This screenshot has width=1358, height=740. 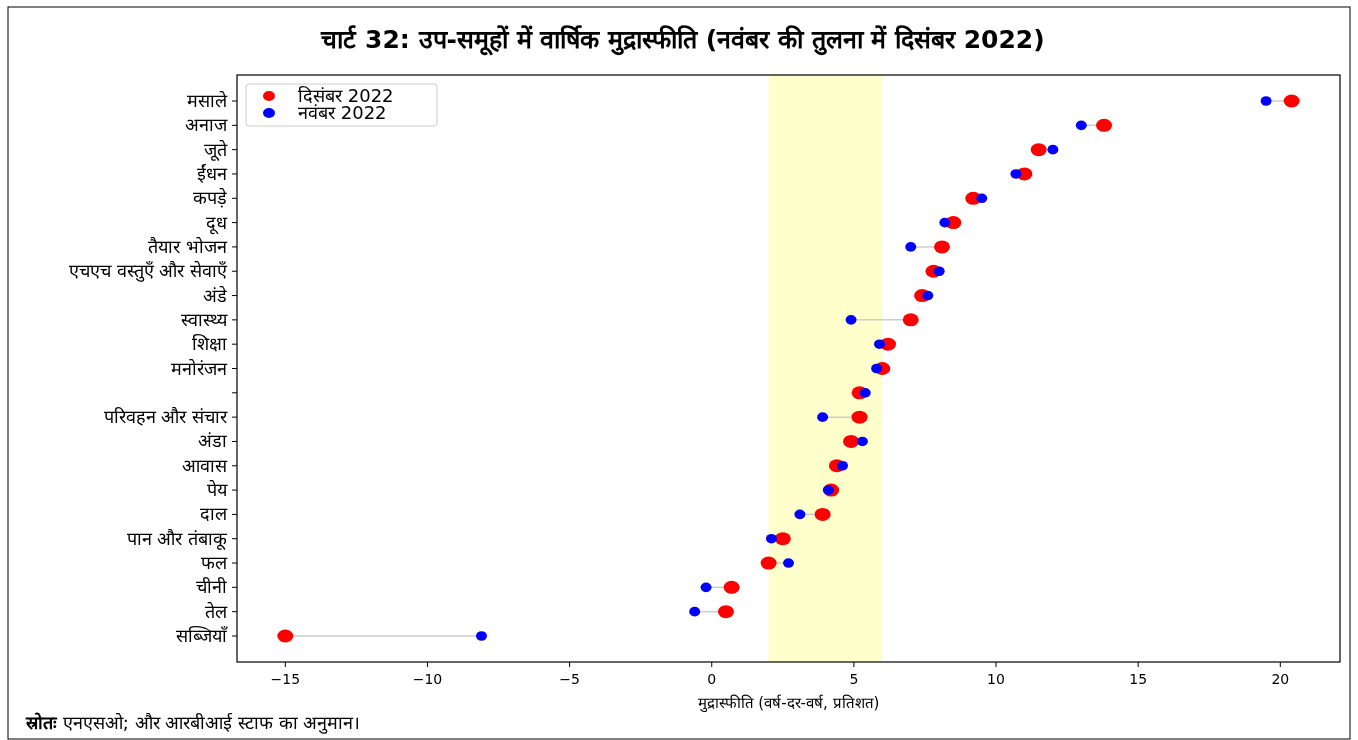 I want to click on x-tick-label: 10, so click(x=996, y=679).